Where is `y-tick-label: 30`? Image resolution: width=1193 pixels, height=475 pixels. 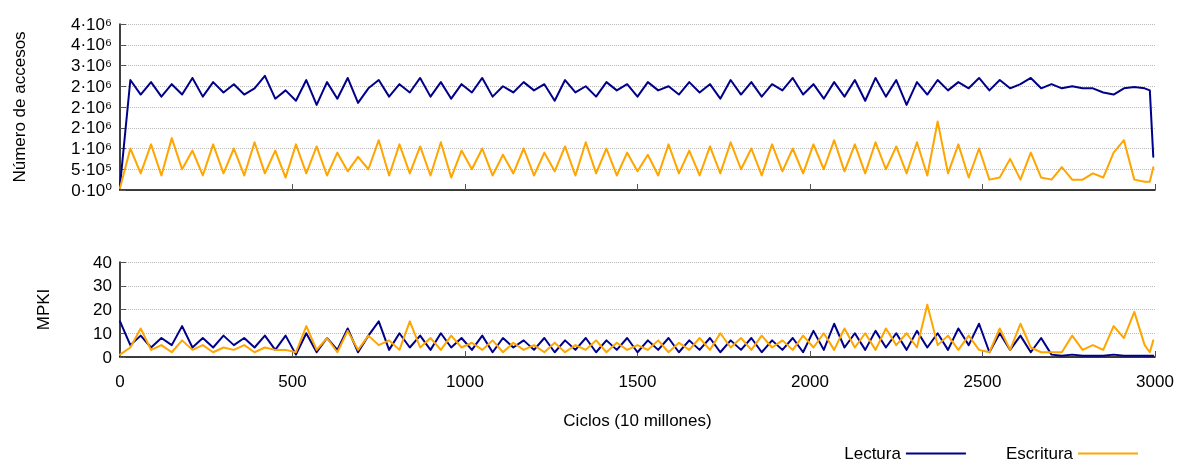 y-tick-label: 30 is located at coordinates (102, 286).